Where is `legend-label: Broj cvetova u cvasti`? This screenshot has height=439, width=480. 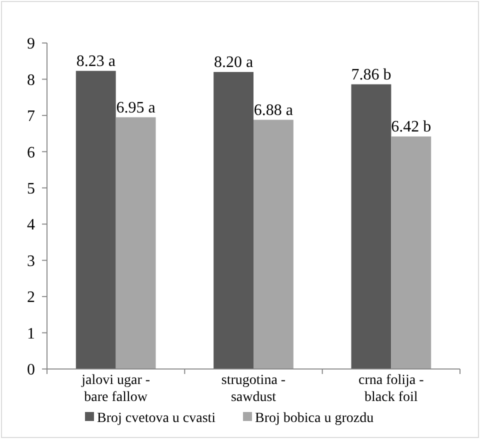
legend-label: Broj cvetova u cvasti is located at coordinates (156, 418).